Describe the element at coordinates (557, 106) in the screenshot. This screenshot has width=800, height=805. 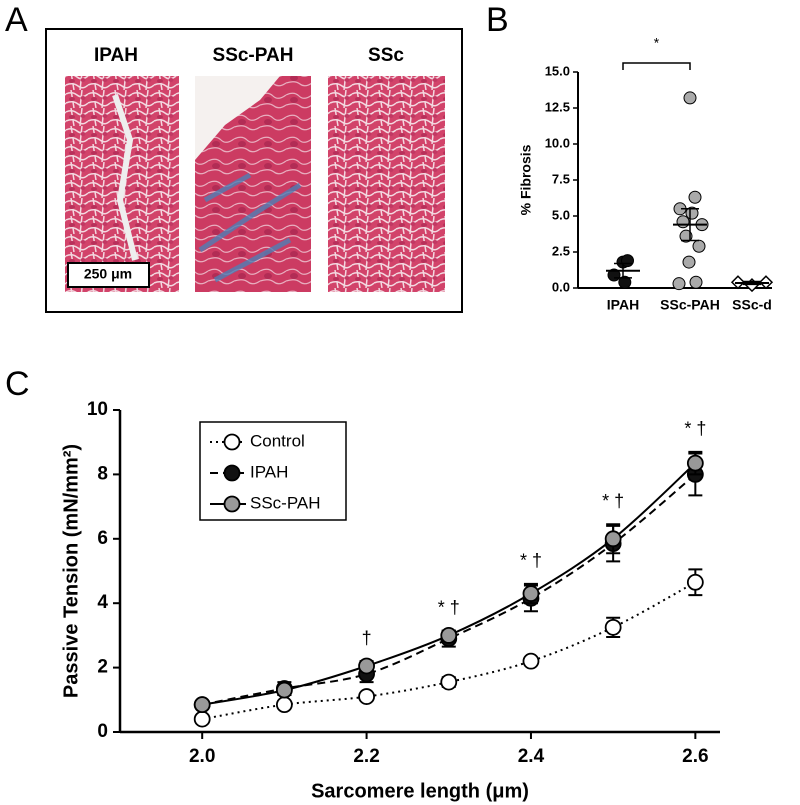
I see `y-tick-label: 12.5` at that location.